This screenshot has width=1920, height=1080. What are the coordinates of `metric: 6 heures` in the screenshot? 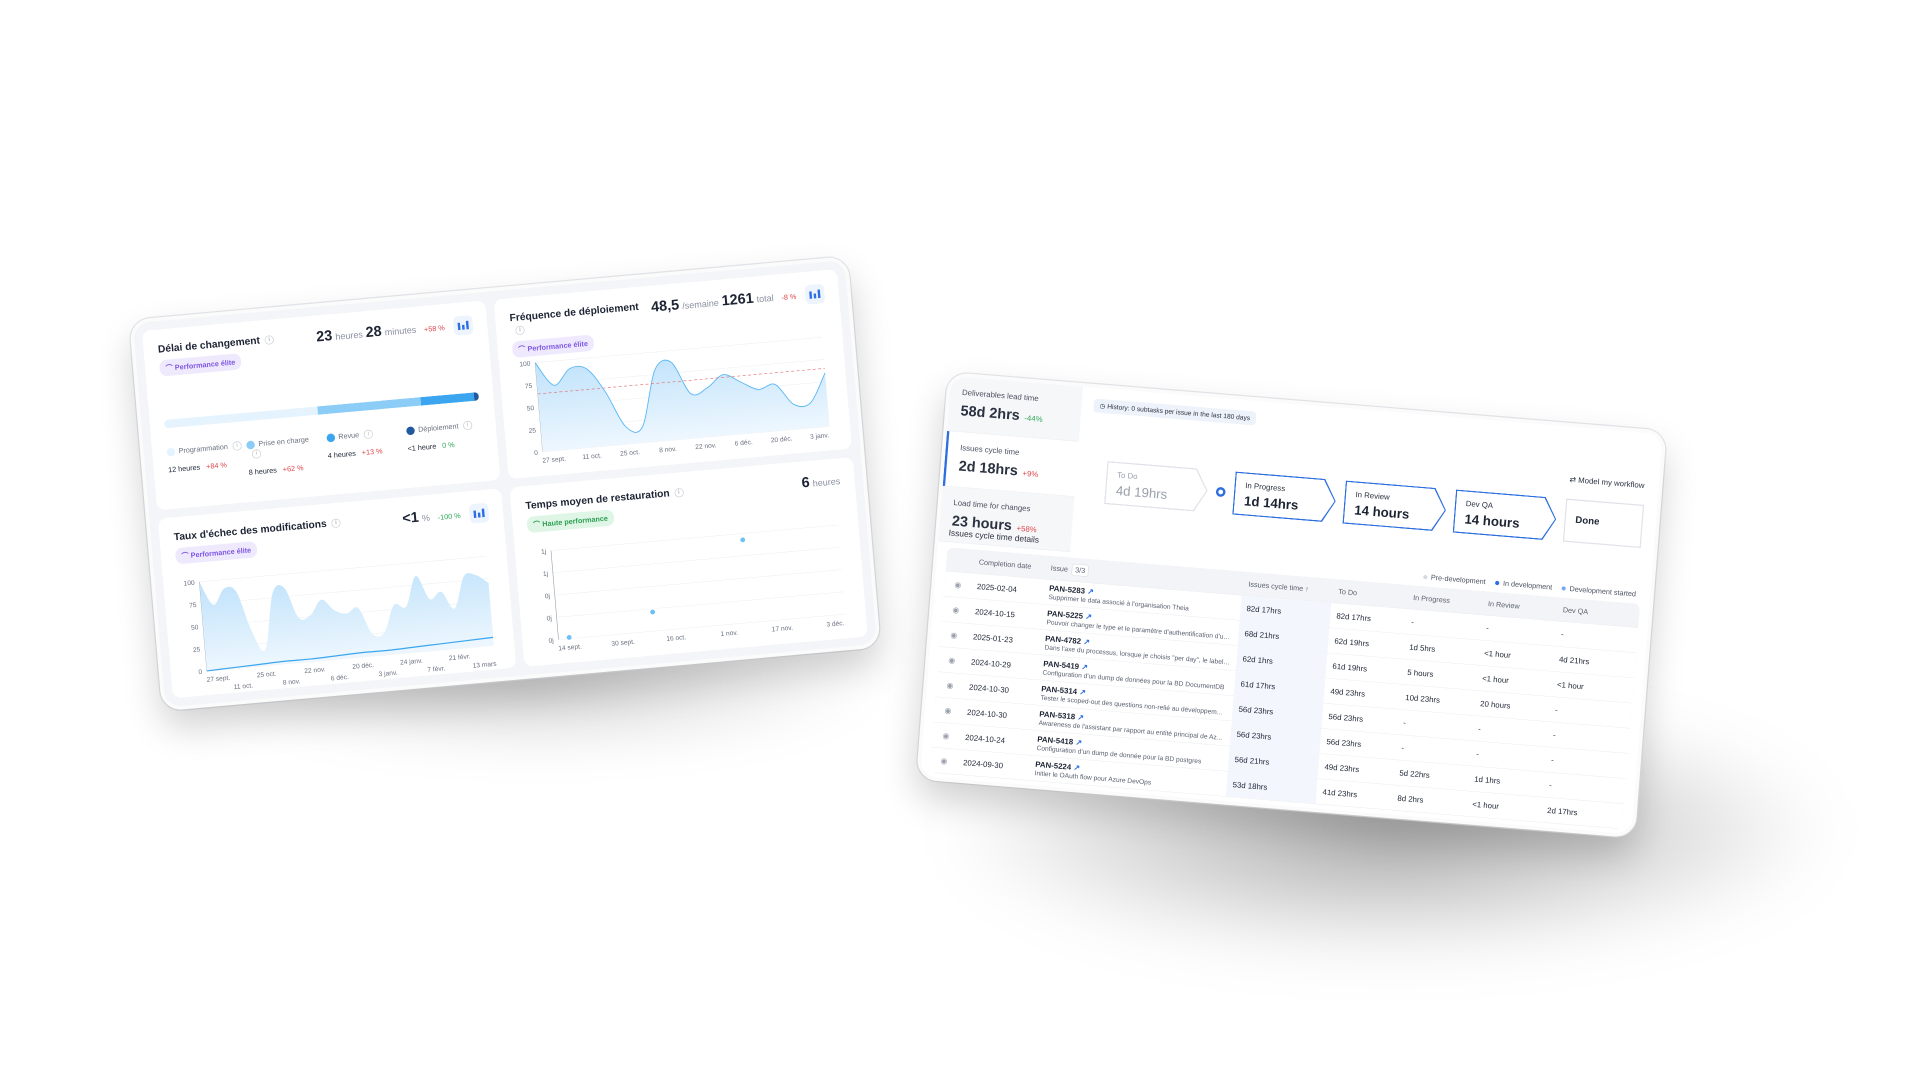 It's located at (820, 483).